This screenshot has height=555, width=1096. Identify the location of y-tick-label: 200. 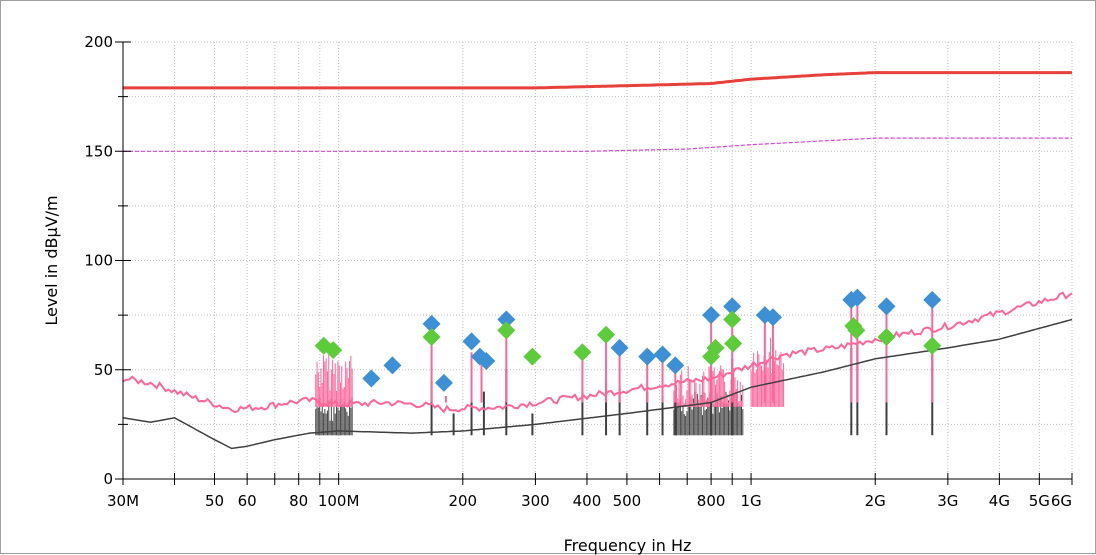
(98, 42).